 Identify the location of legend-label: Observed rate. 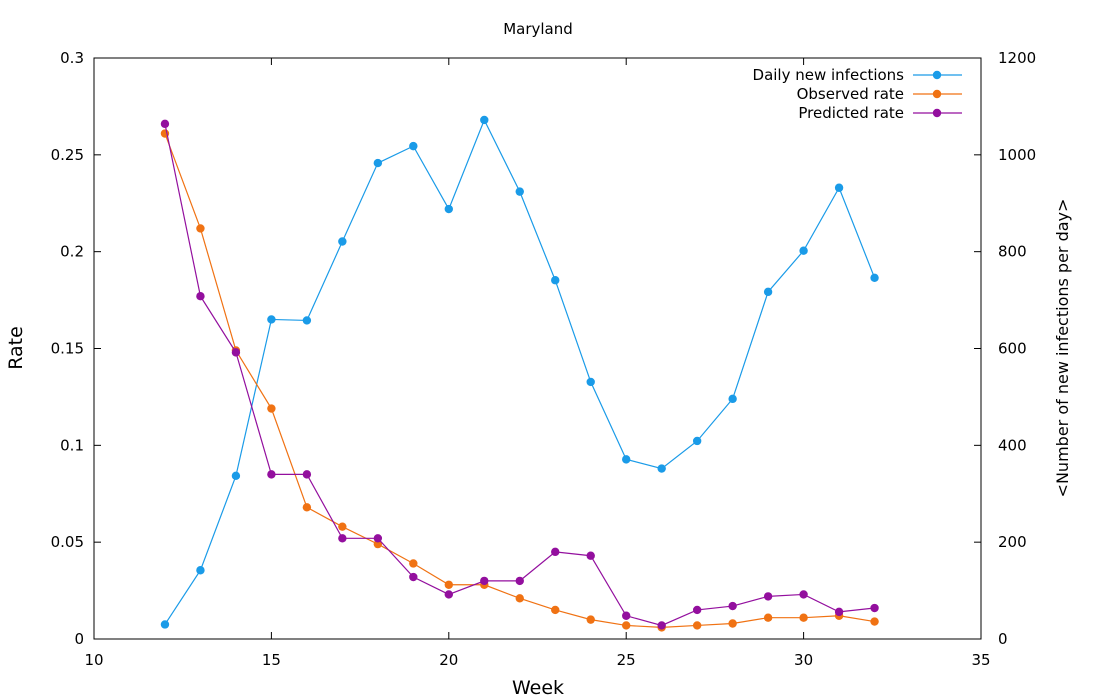
(850, 94).